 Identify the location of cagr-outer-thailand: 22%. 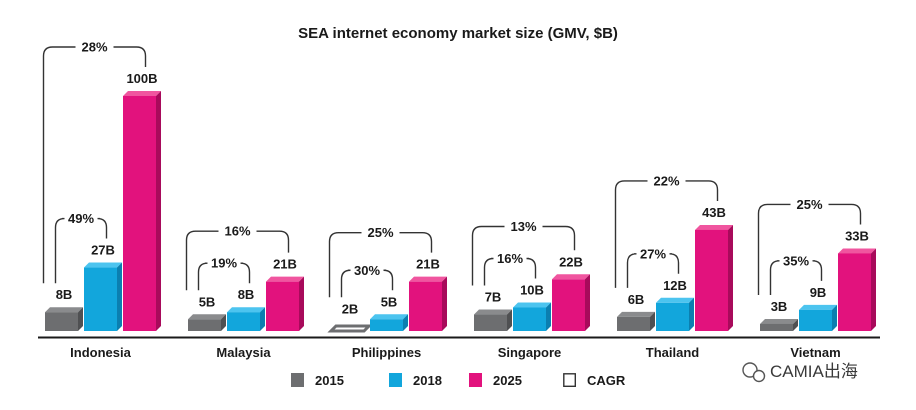
(666, 230).